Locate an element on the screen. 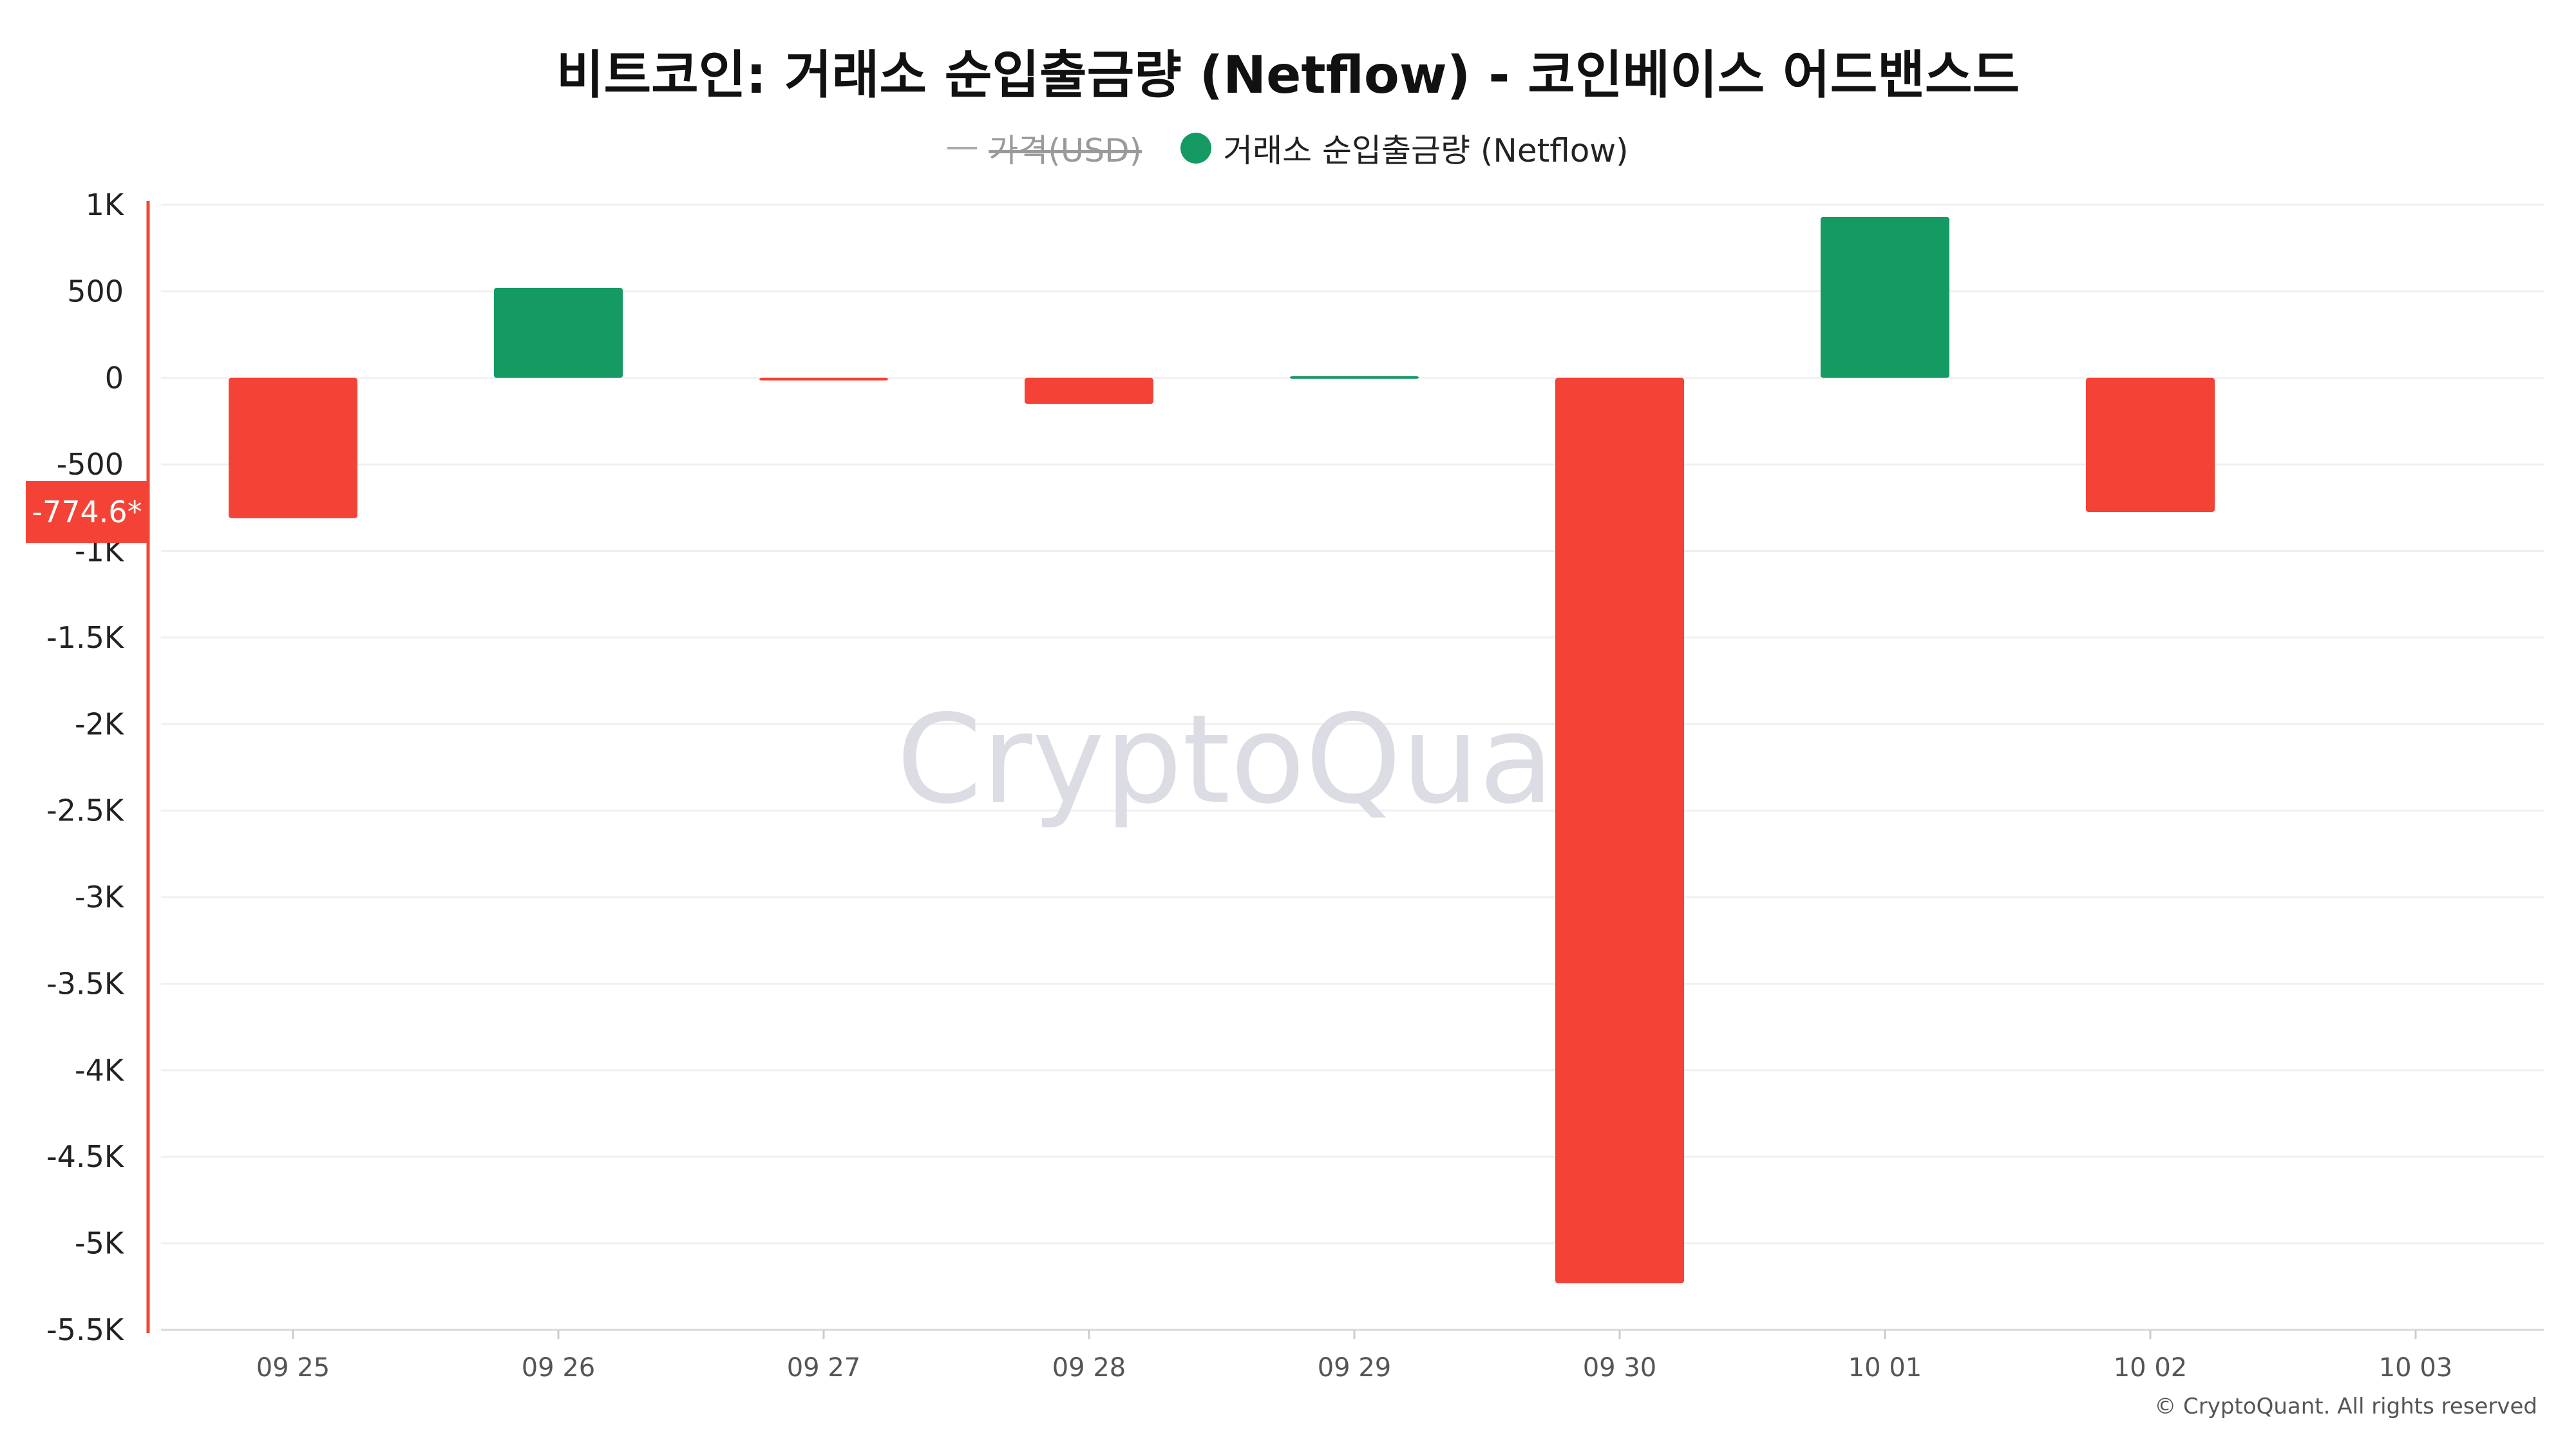 The width and height of the screenshot is (2576, 1449). x-tick-label: 09 28 is located at coordinates (1089, 1368).